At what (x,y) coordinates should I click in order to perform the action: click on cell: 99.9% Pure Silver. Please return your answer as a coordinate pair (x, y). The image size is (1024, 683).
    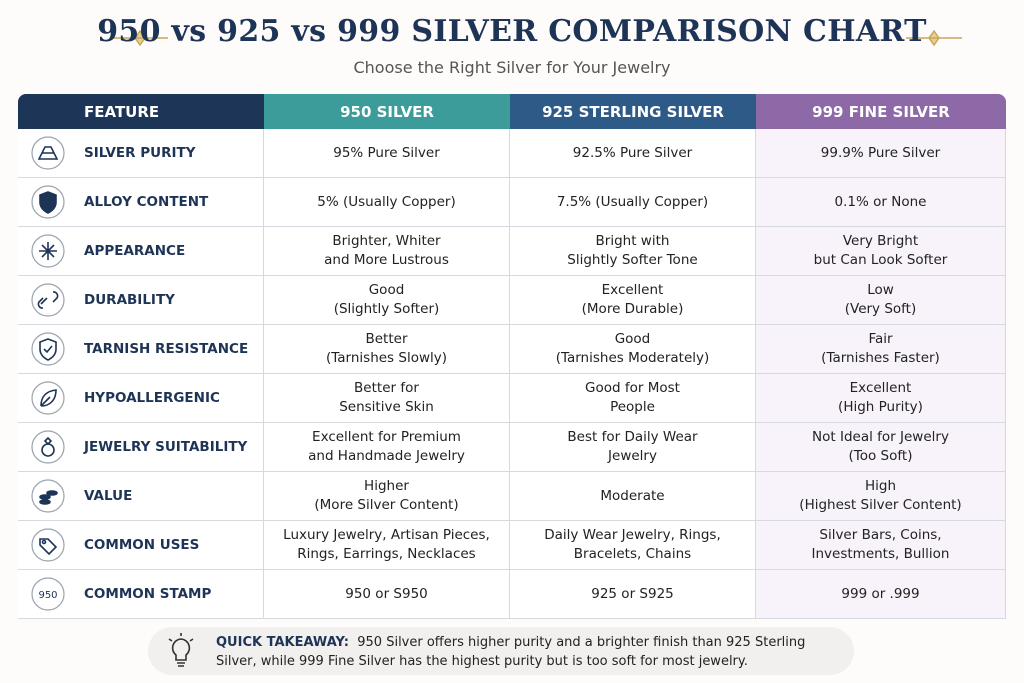
    Looking at the image, I should click on (881, 153).